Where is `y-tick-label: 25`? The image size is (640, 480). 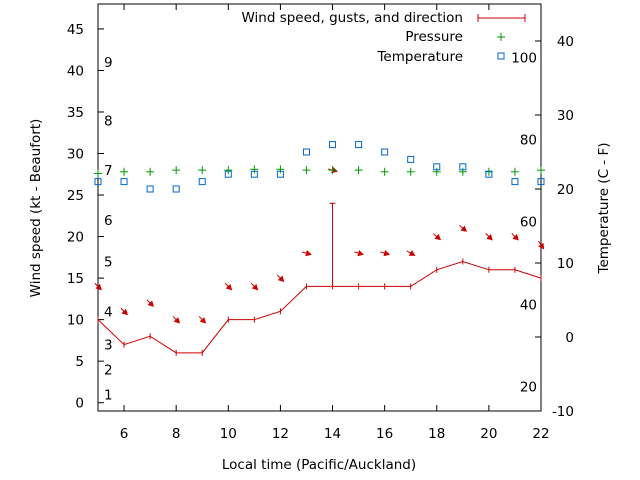 y-tick-label: 25 is located at coordinates (75, 196).